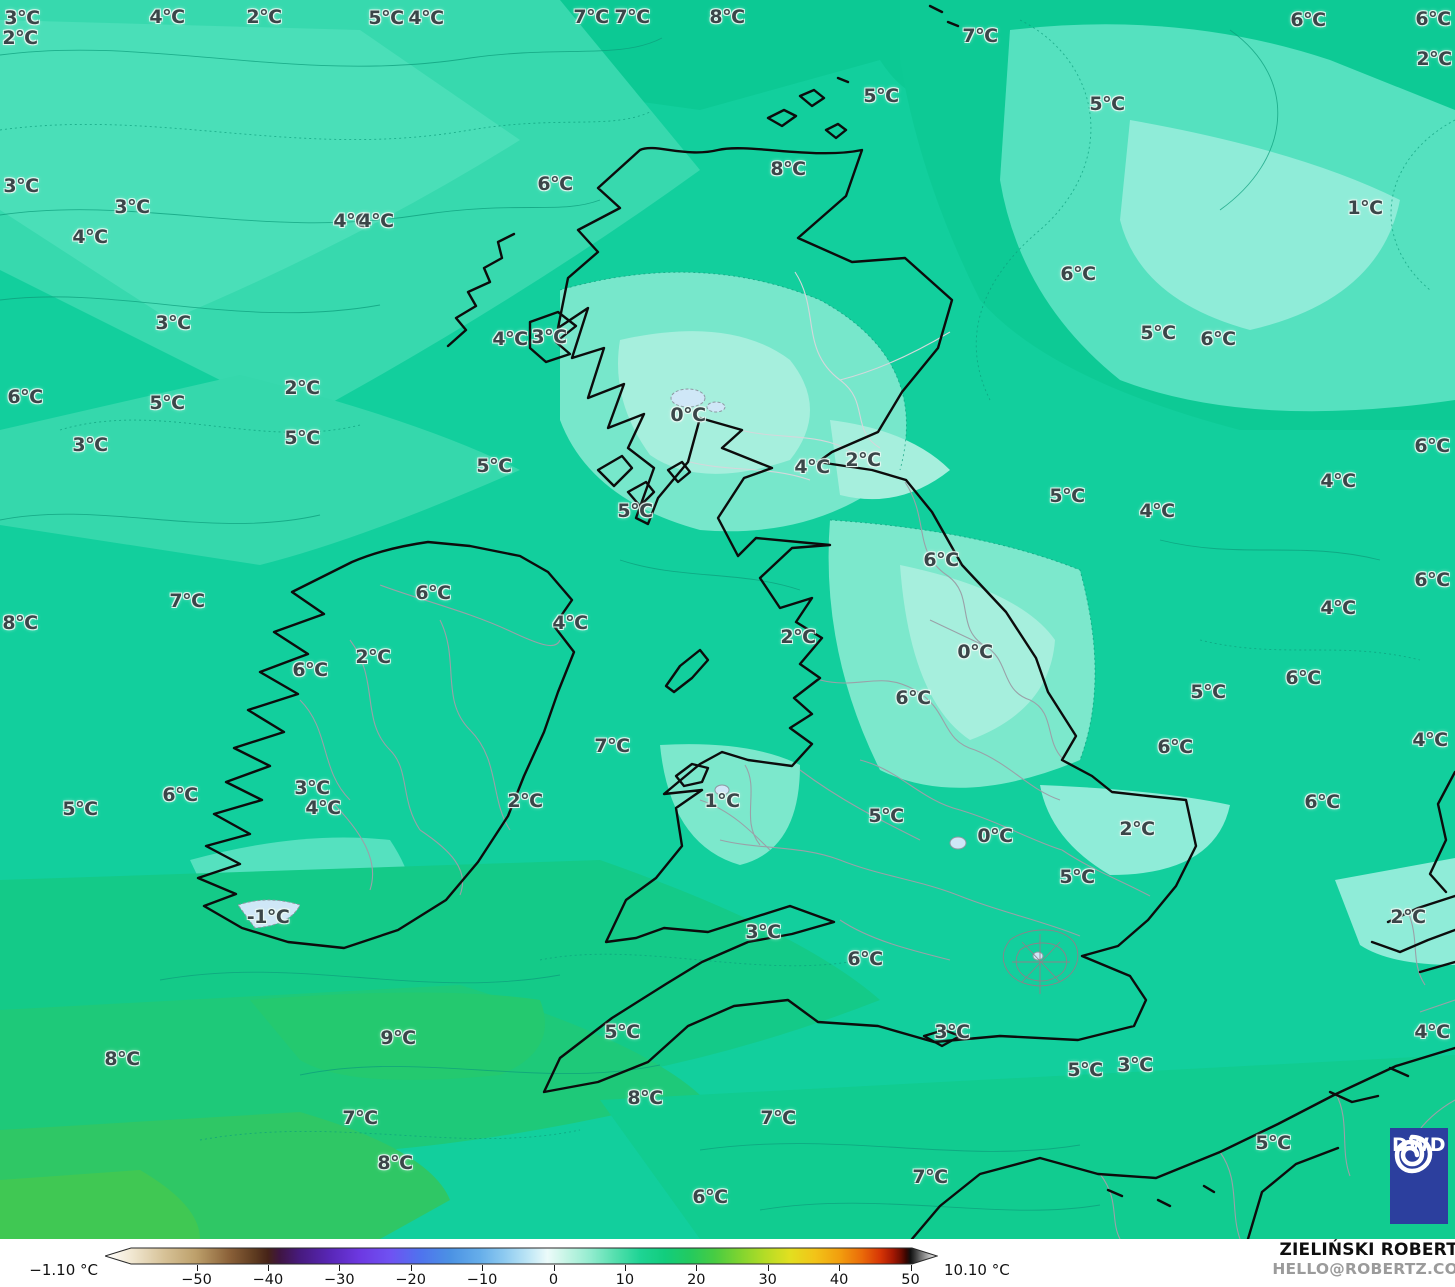  Describe the element at coordinates (339, 1279) in the screenshot. I see `colorbar-tick-label: −30` at that location.